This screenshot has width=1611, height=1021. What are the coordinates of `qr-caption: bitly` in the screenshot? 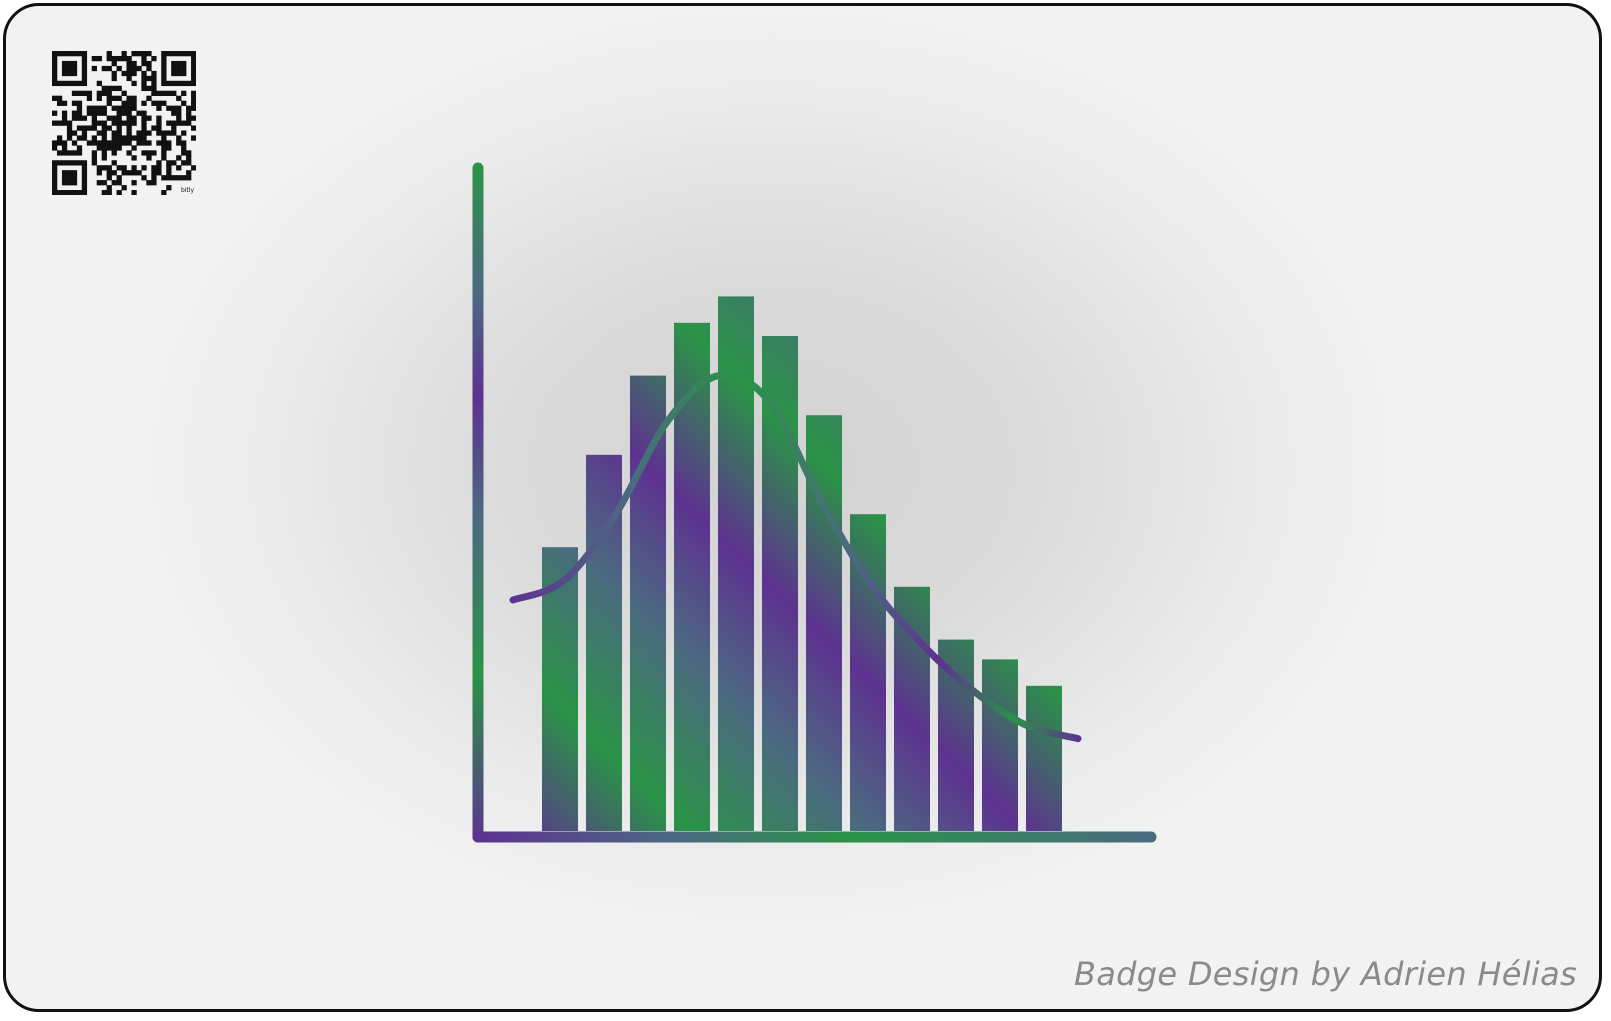 It's located at (187, 190).